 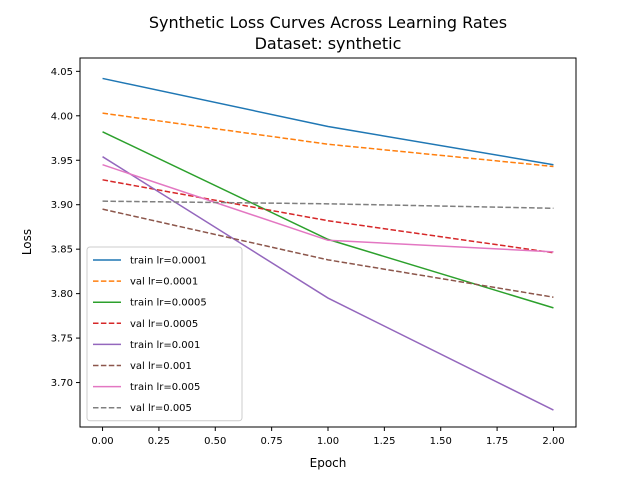 I want to click on y-tick-label: 4.05, so click(x=62, y=72).